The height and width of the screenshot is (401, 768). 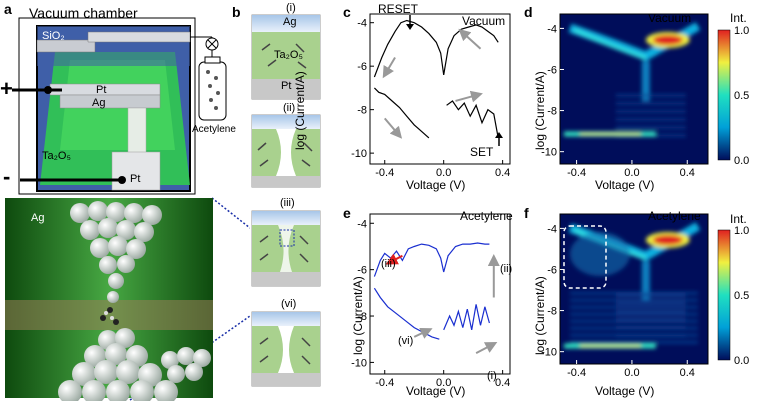 I want to click on stage-ii-label: (ii), so click(x=289, y=108).